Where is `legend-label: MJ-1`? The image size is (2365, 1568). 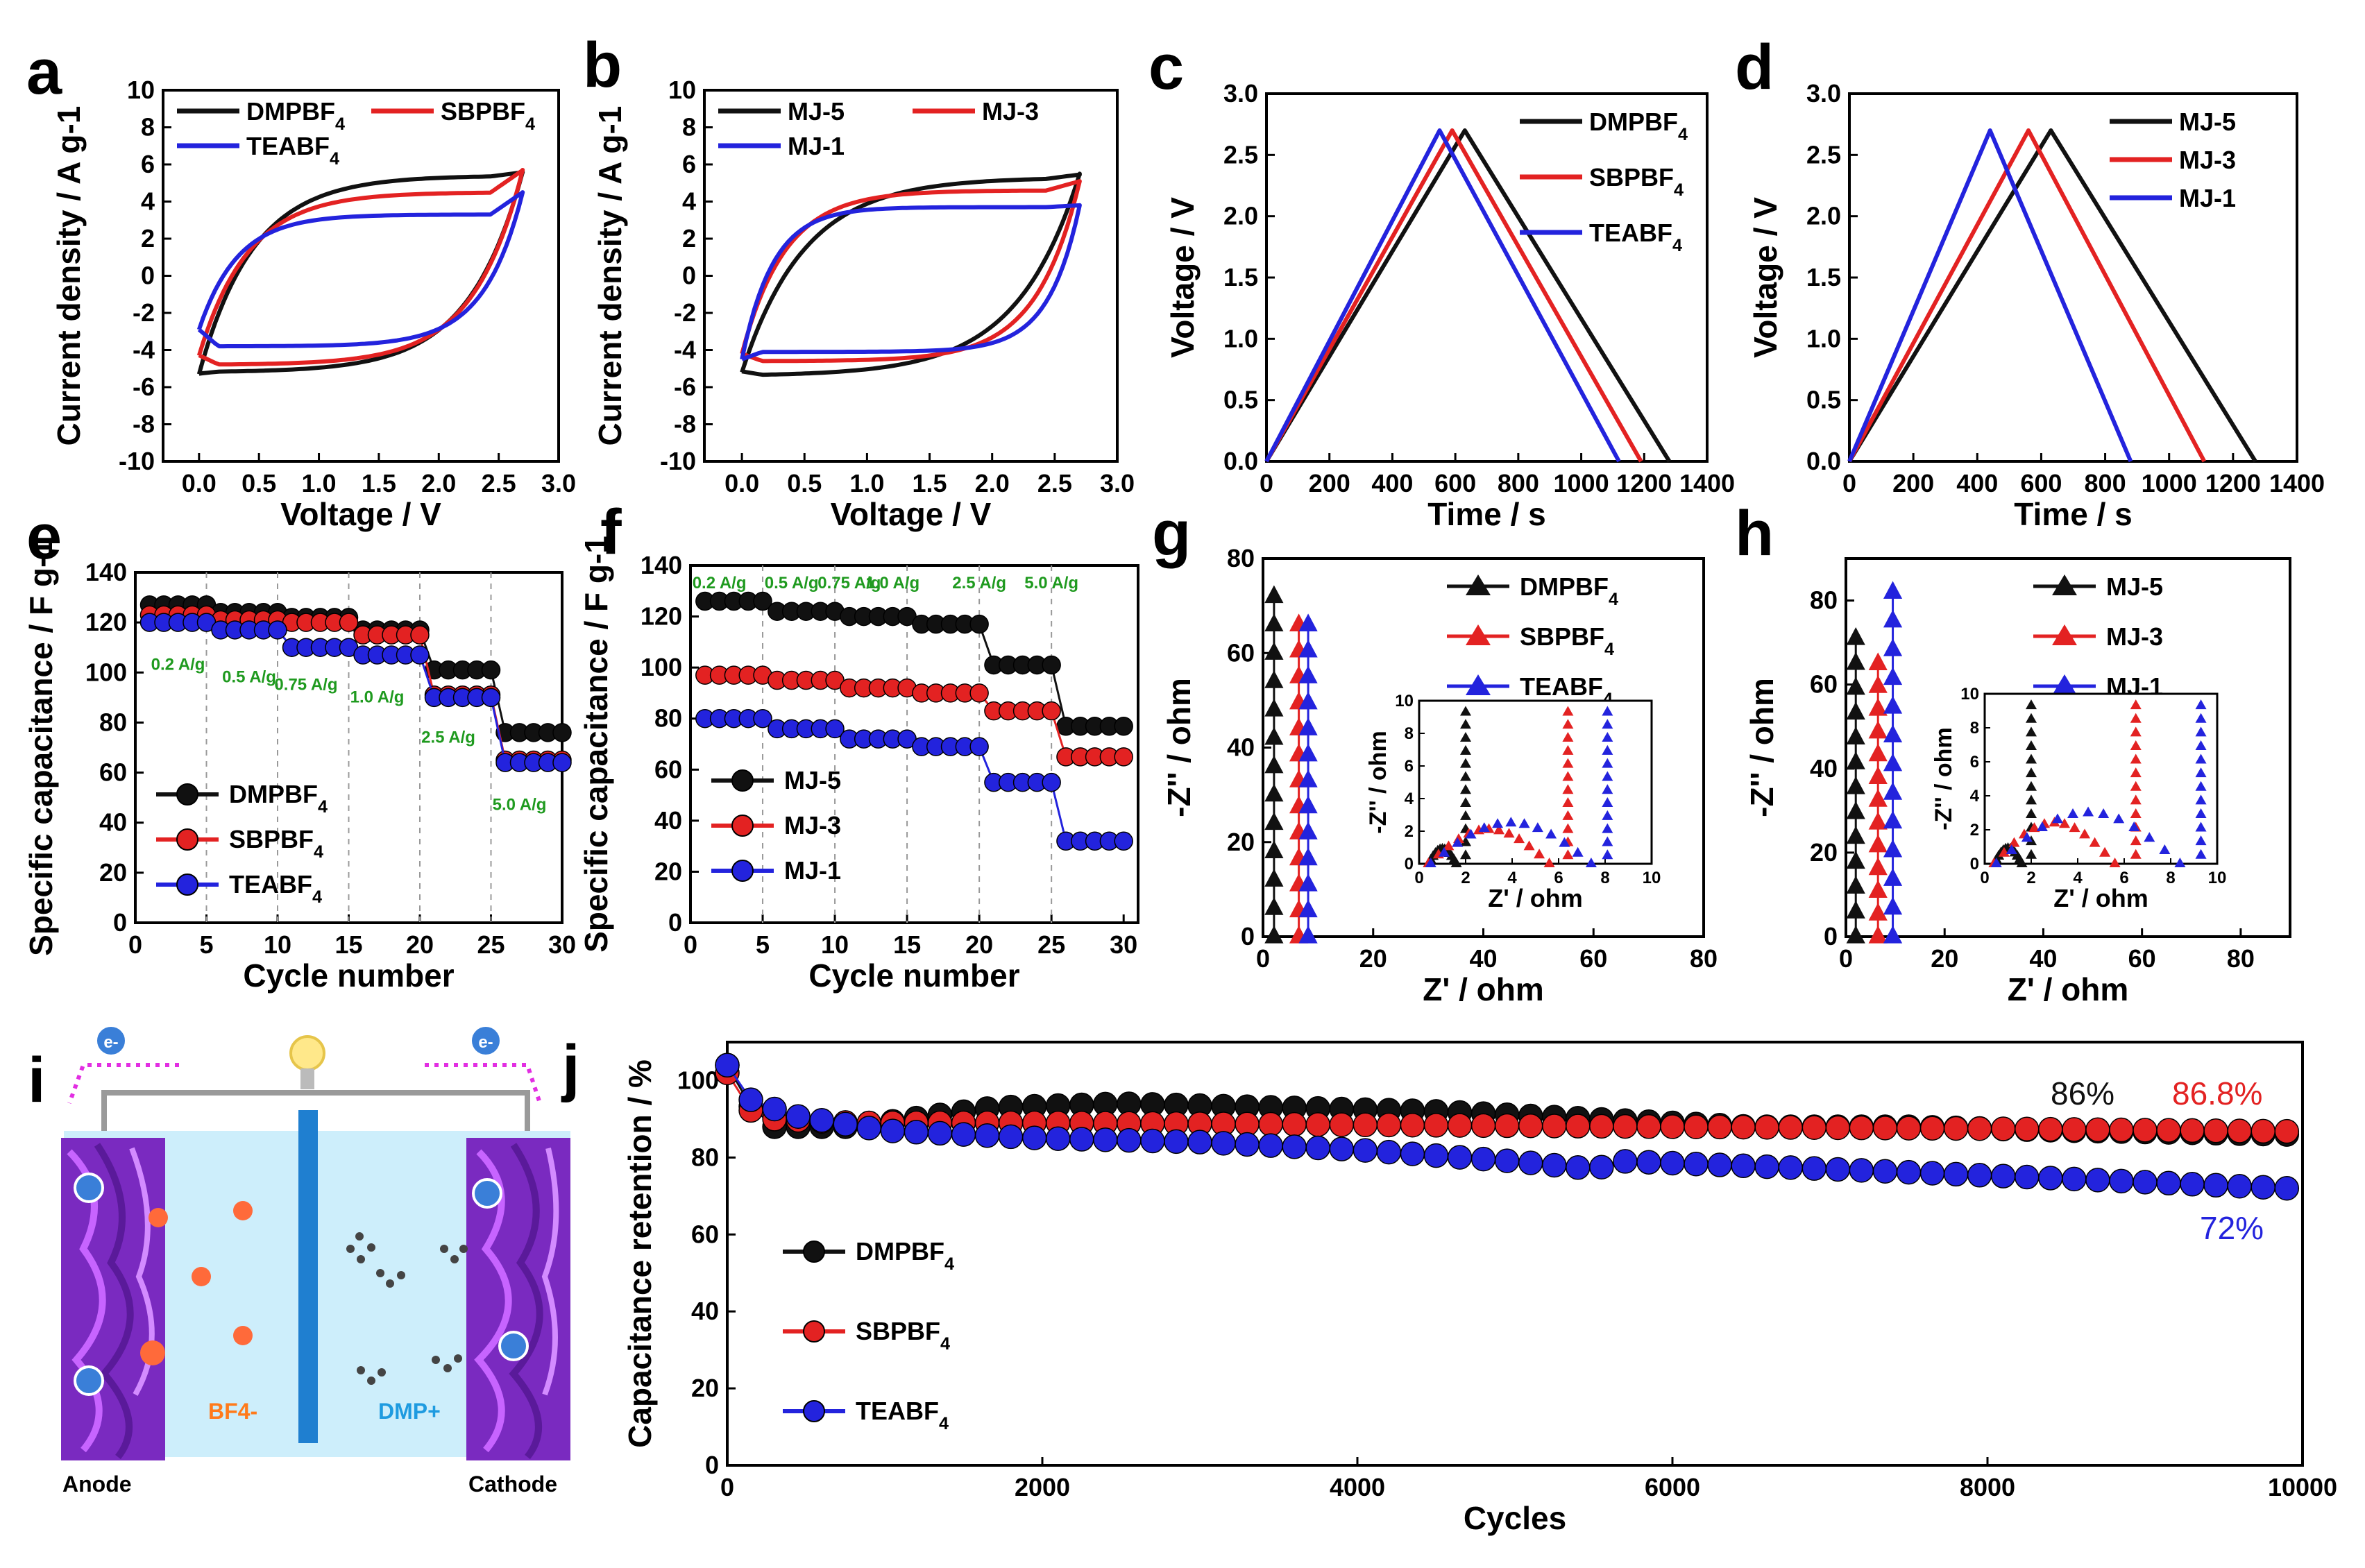
legend-label: MJ-1 is located at coordinates (2207, 198).